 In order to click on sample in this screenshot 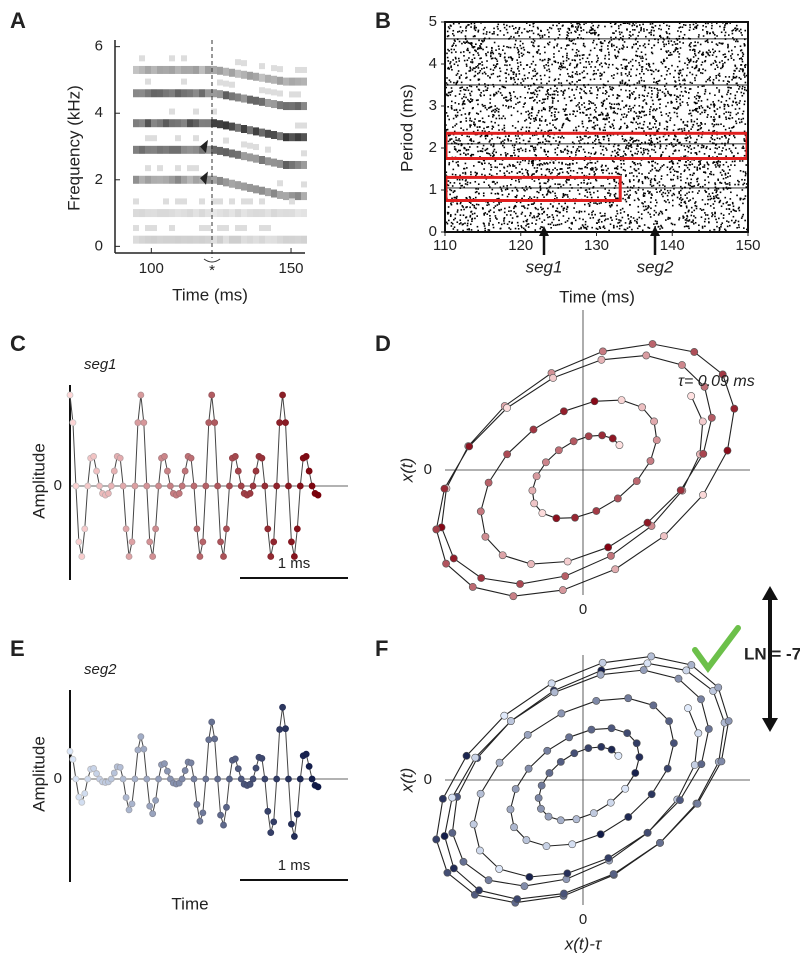, I will do `click(111, 779)`.